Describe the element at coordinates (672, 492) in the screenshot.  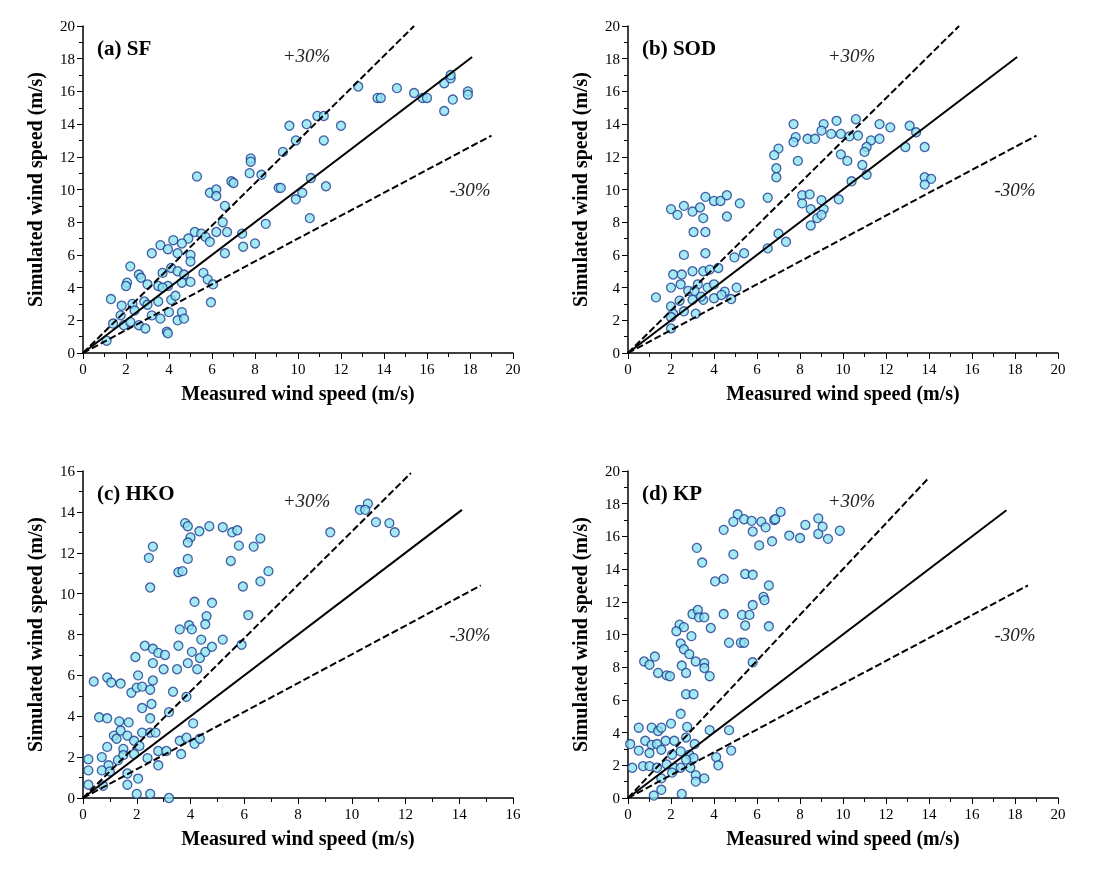
I see `text: (d) KP` at that location.